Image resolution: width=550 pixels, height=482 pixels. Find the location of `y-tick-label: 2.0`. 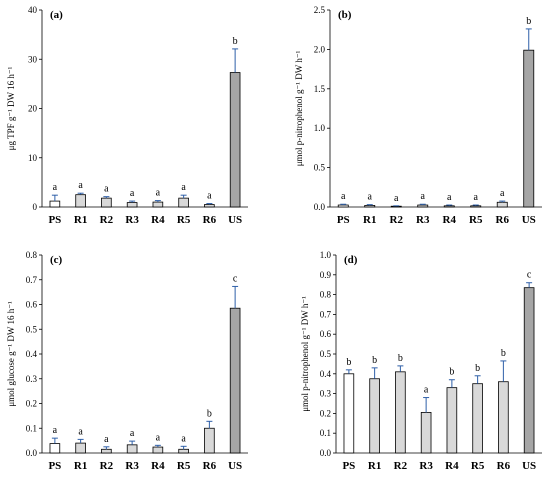

y-tick-label: 2.0 is located at coordinates (320, 49).